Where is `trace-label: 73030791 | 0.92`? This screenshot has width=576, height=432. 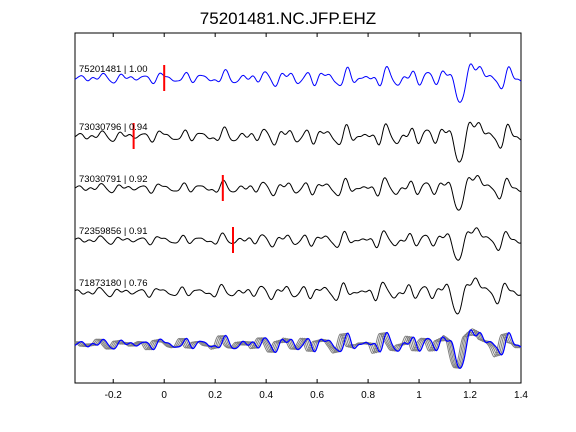
trace-label: 73030791 | 0.92 is located at coordinates (113, 179).